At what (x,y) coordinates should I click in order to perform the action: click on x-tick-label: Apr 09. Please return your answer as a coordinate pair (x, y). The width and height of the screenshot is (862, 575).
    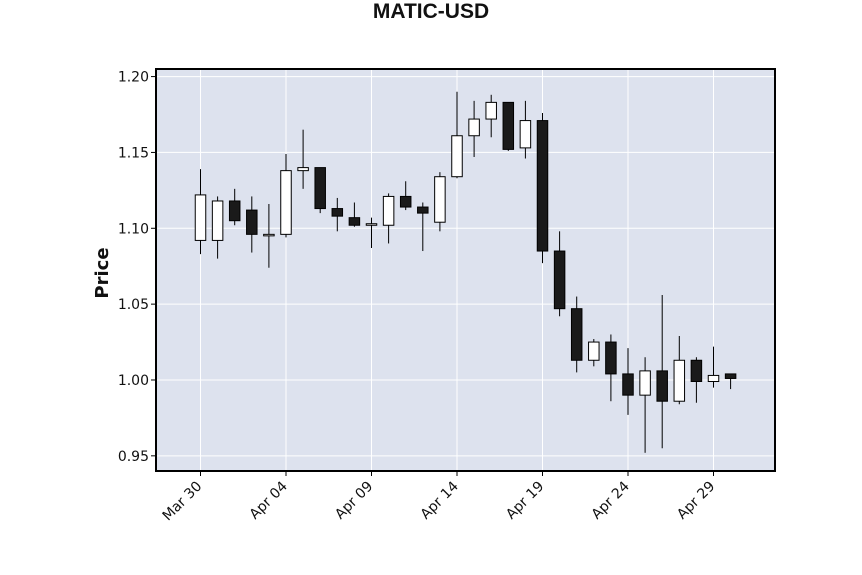
    Looking at the image, I should click on (354, 501).